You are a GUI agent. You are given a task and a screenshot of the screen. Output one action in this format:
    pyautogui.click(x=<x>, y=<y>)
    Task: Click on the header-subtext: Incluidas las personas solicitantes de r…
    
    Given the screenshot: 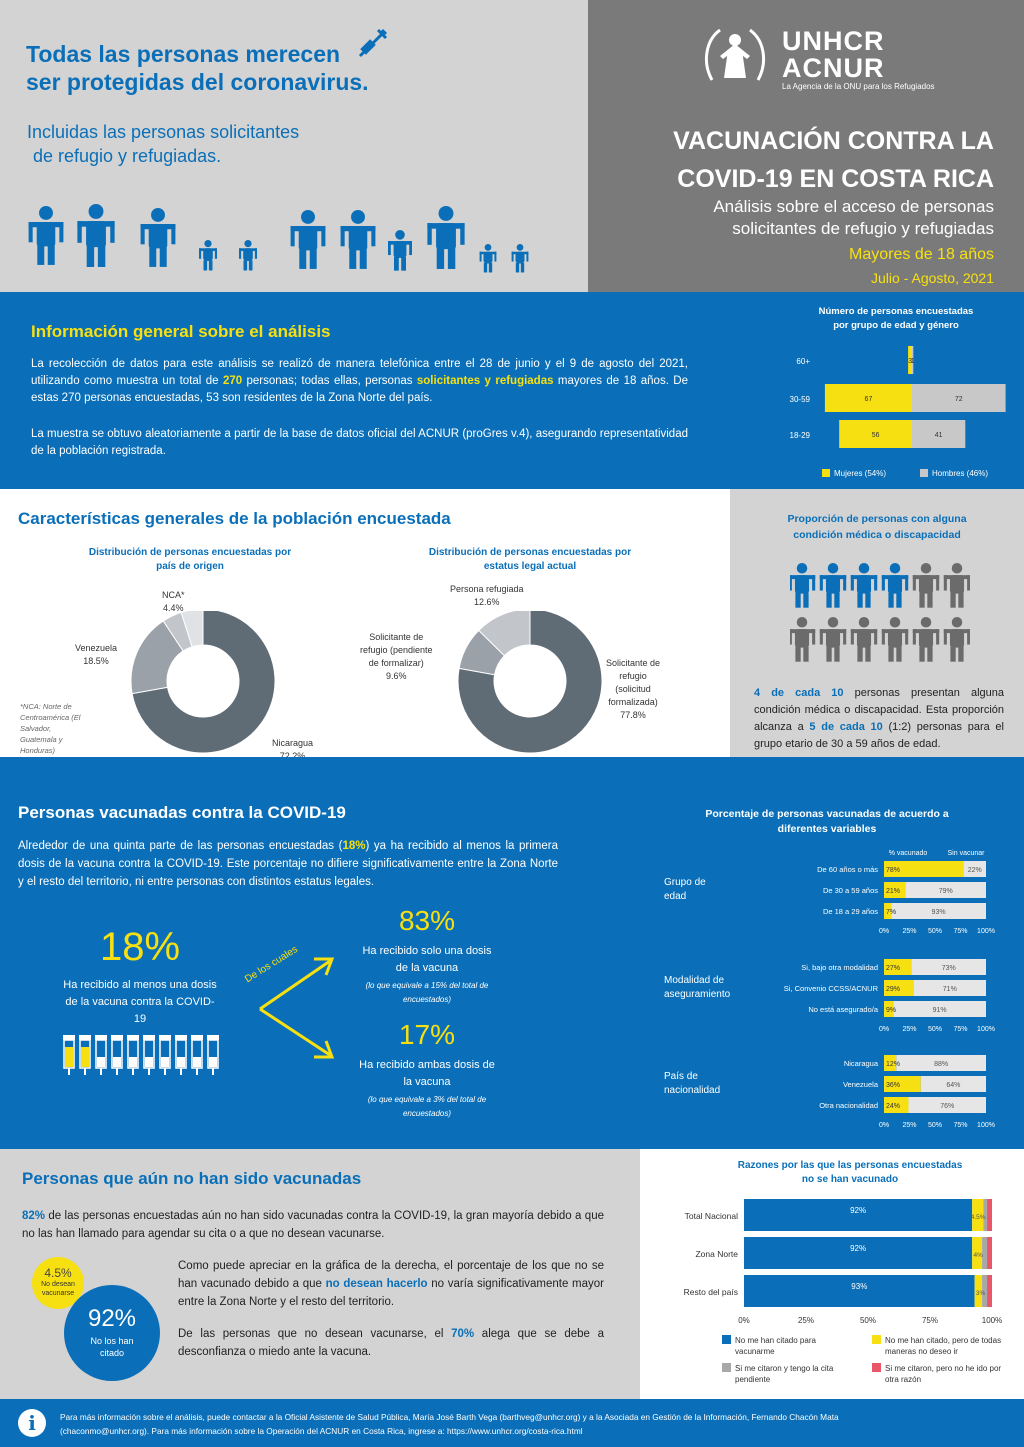 What is the action you would take?
    pyautogui.click(x=163, y=144)
    